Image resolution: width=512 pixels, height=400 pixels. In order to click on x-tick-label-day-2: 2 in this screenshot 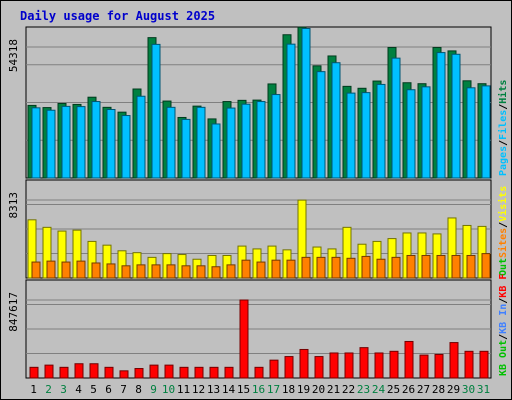, I will do `click(48, 389)`.